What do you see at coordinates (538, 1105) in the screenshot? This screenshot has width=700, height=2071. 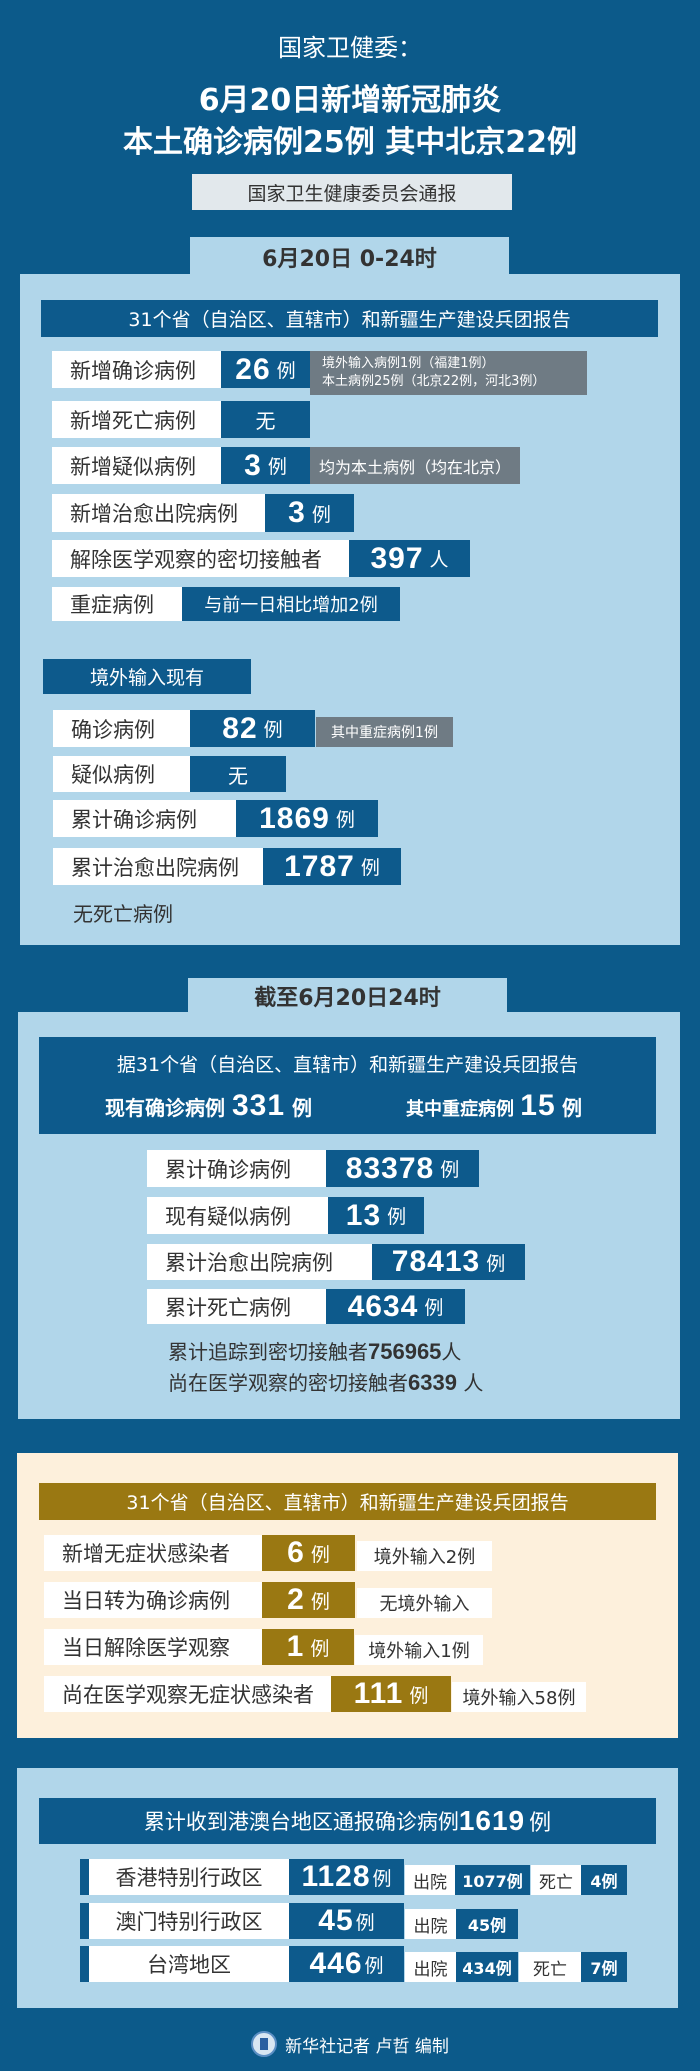 I see `severe-value: 15` at bounding box center [538, 1105].